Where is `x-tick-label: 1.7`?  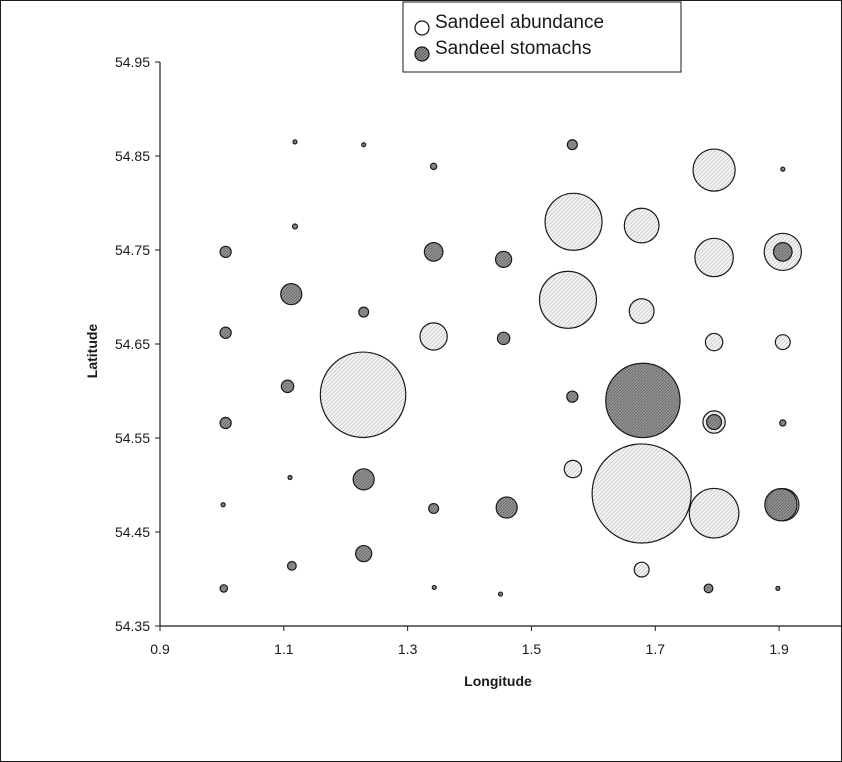
x-tick-label: 1.7 is located at coordinates (656, 649).